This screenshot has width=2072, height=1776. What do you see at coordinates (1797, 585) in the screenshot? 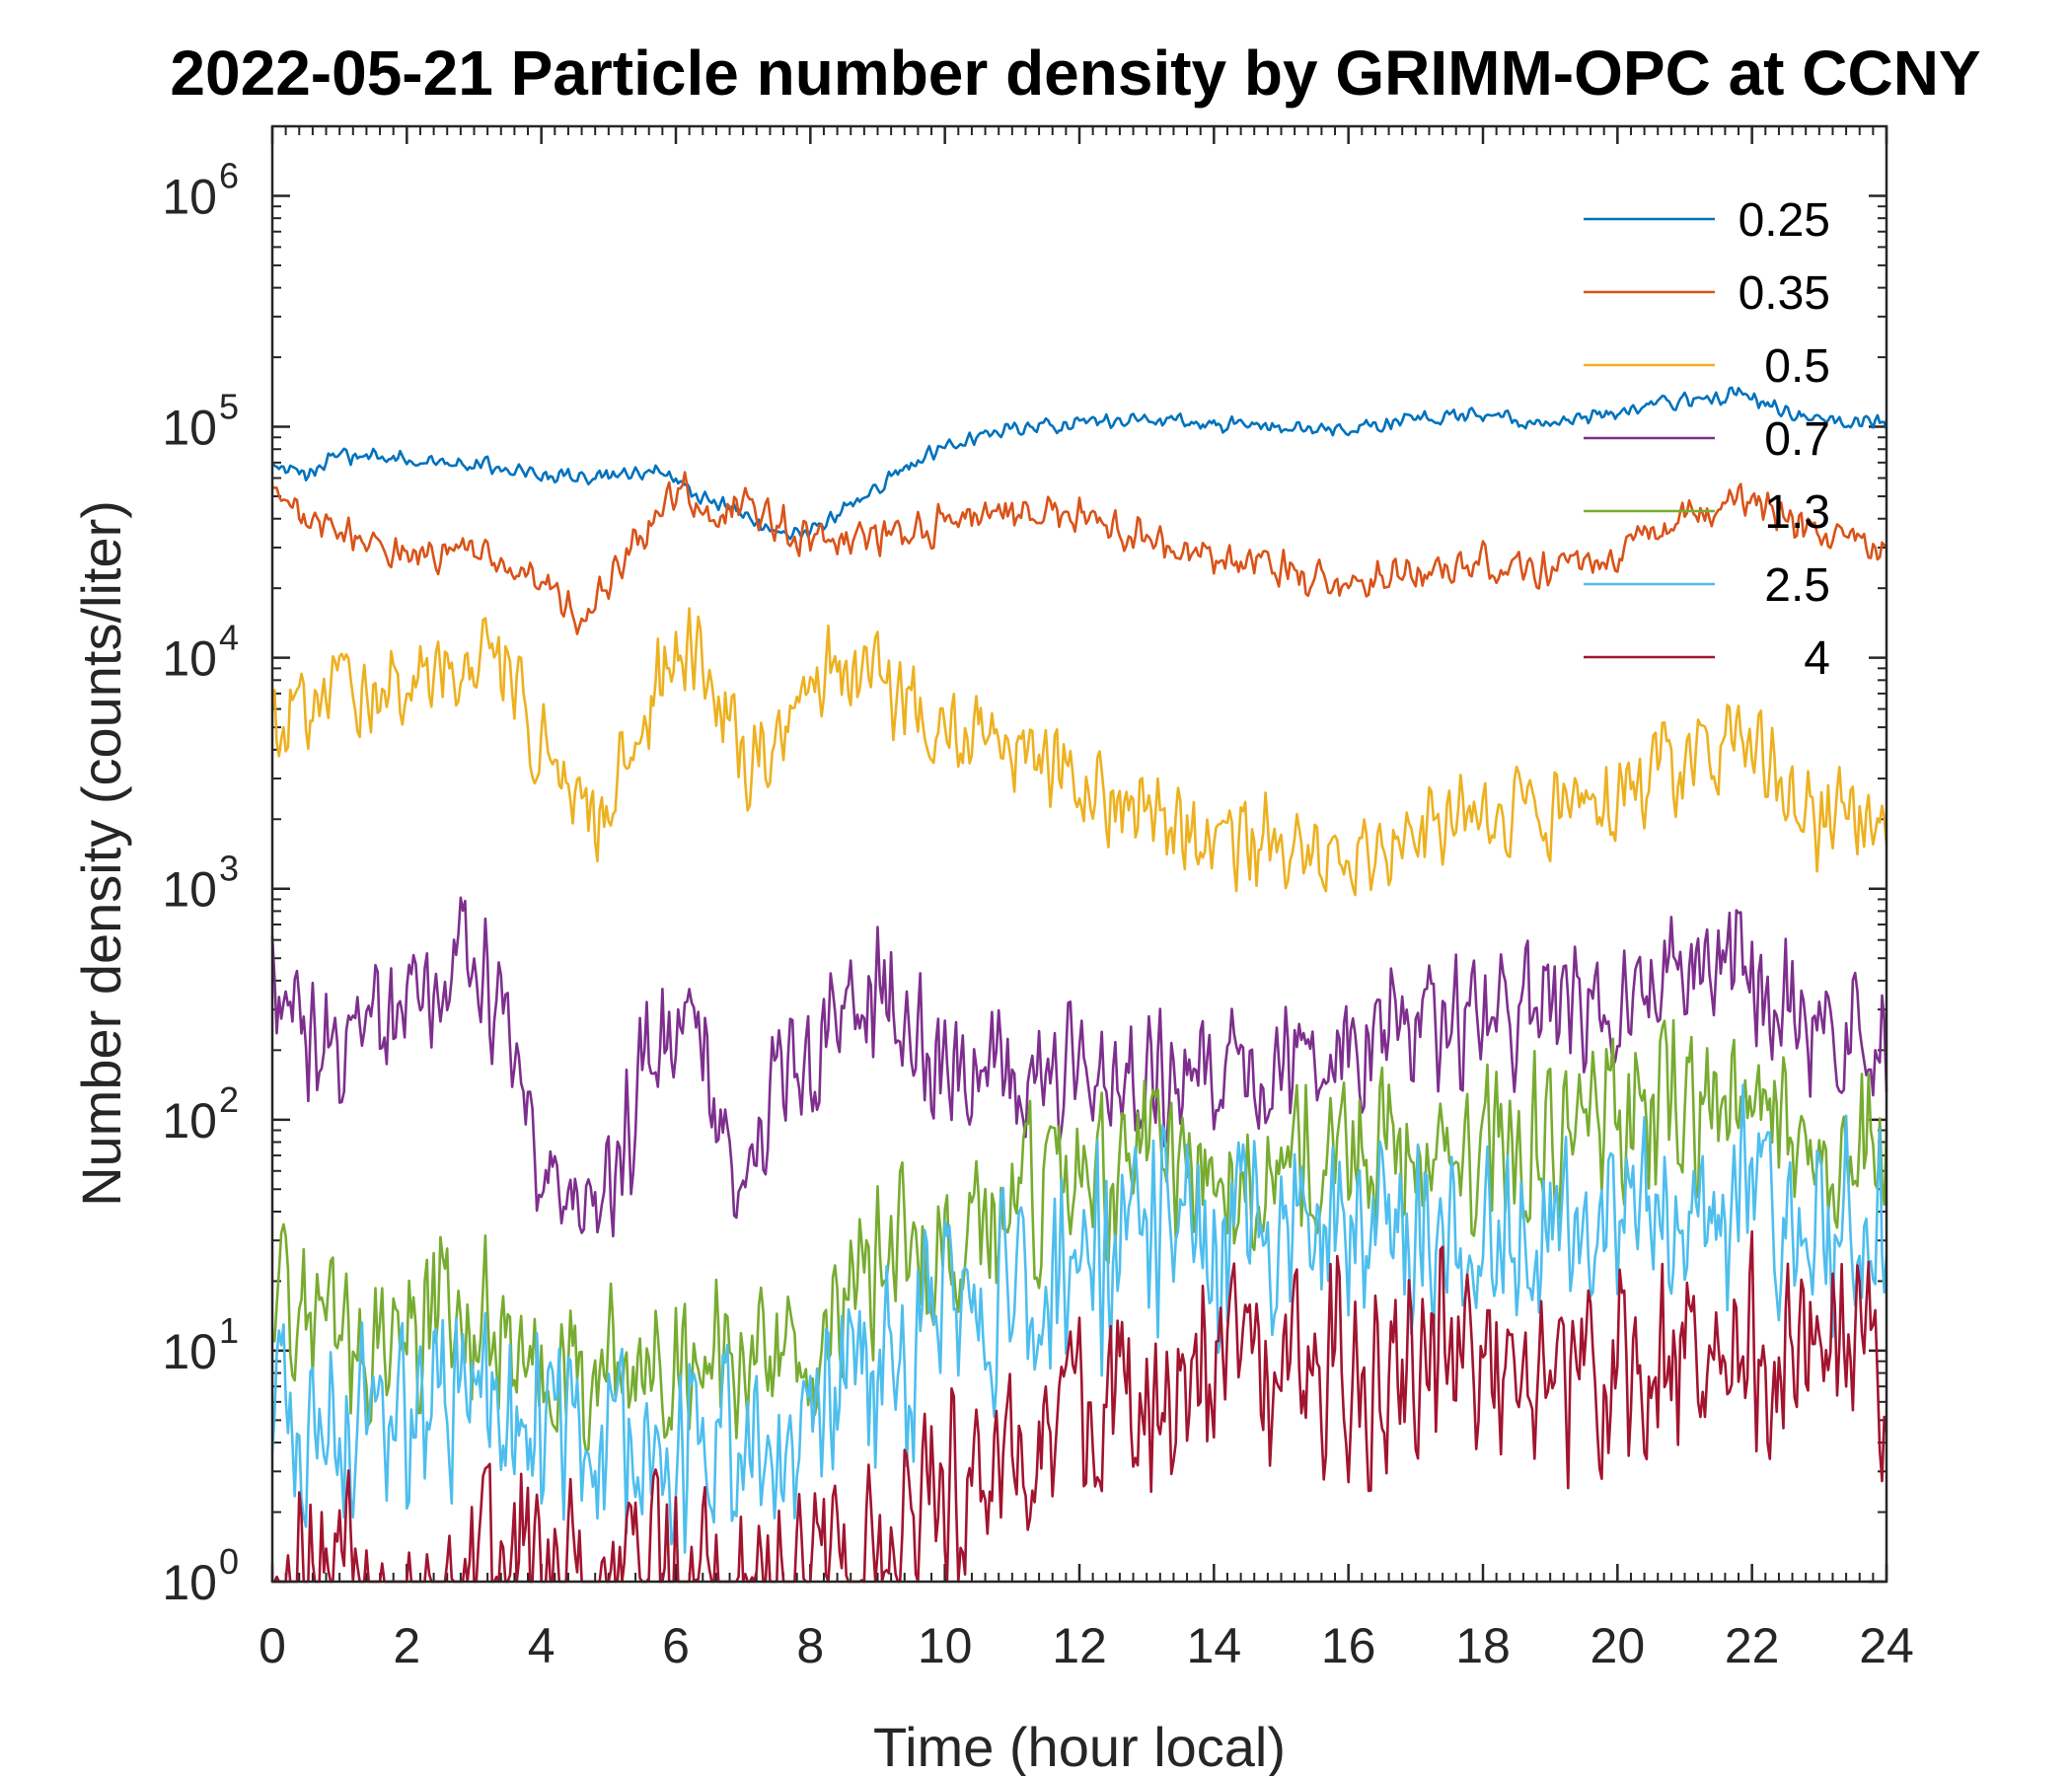
I see `legend-label: 2.5` at bounding box center [1797, 585].